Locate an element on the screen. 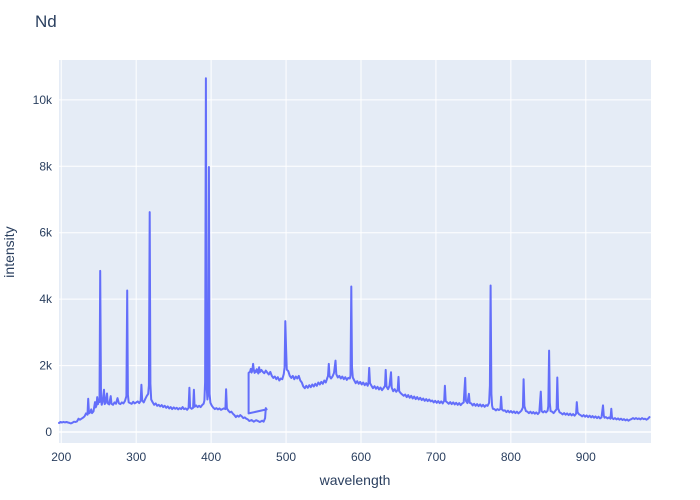 The width and height of the screenshot is (700, 500). y-tick-label: 8k is located at coordinates (46, 166).